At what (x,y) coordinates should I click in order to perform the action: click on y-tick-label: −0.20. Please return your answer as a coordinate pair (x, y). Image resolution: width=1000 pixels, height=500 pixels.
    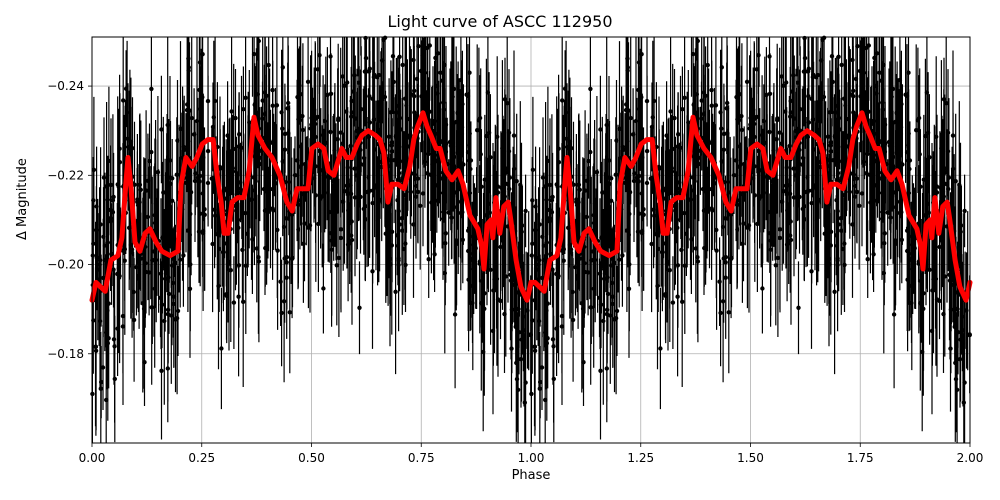
    Looking at the image, I should click on (65, 265).